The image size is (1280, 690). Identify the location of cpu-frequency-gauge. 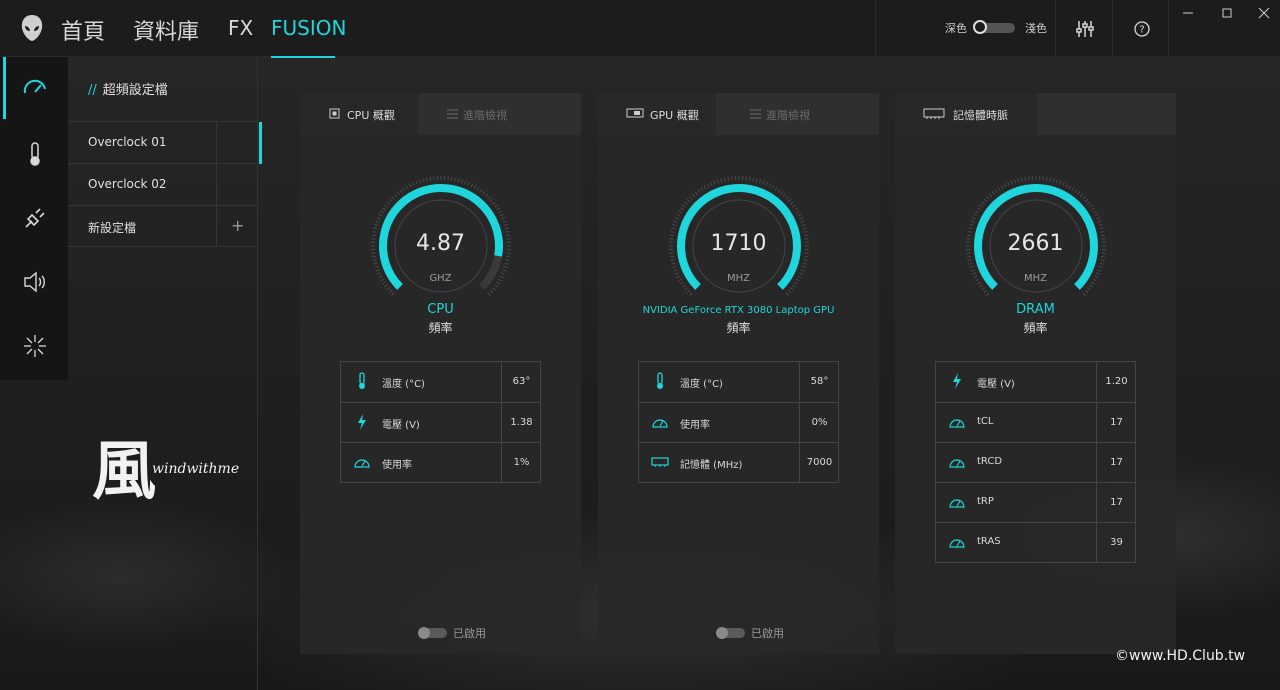
(441, 236).